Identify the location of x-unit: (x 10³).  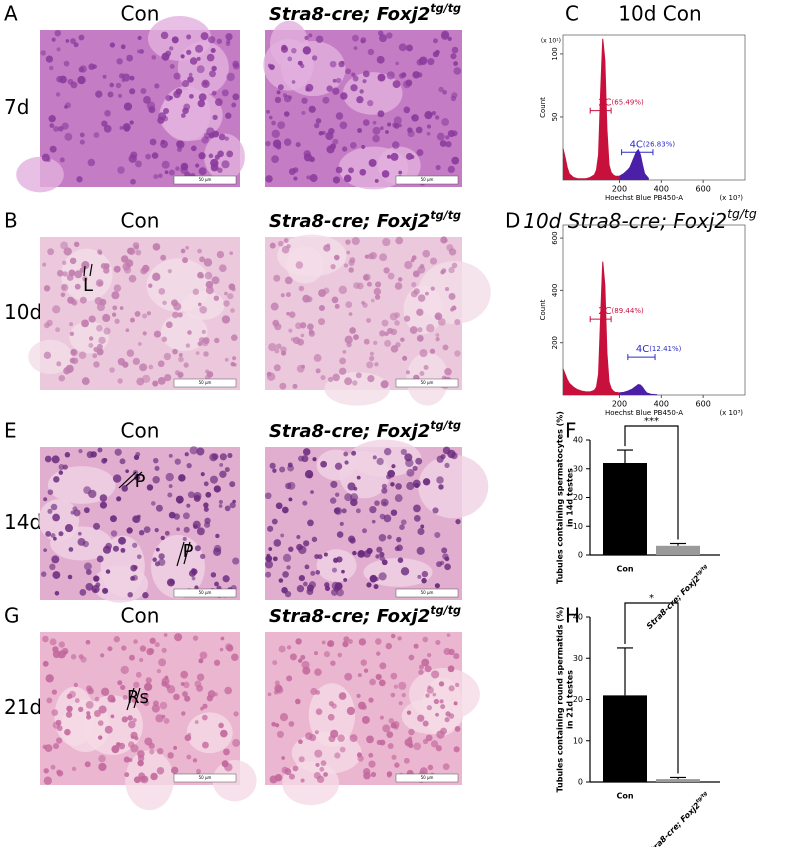
(731, 198).